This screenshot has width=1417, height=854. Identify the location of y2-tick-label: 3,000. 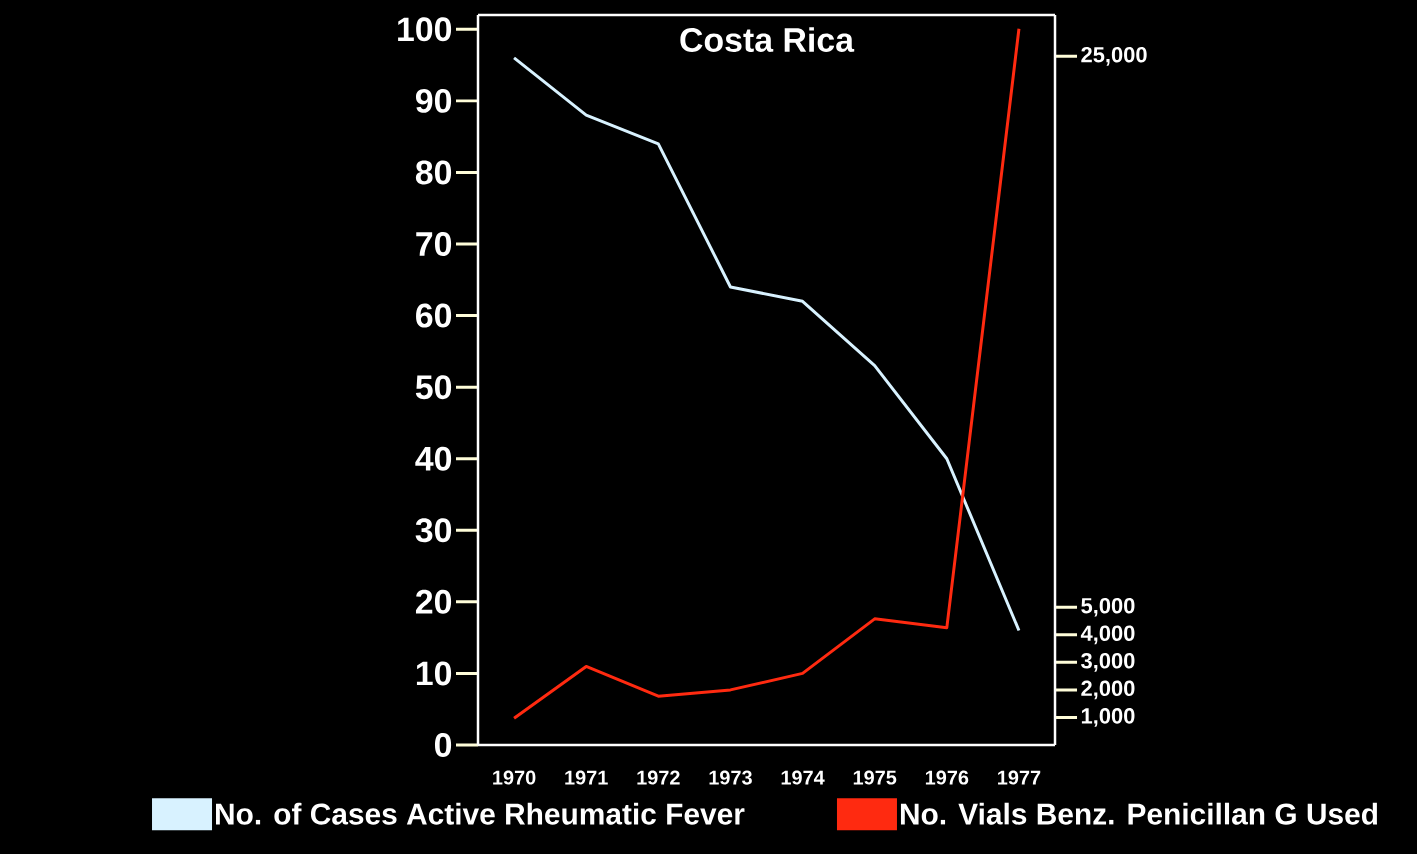
(1108, 662).